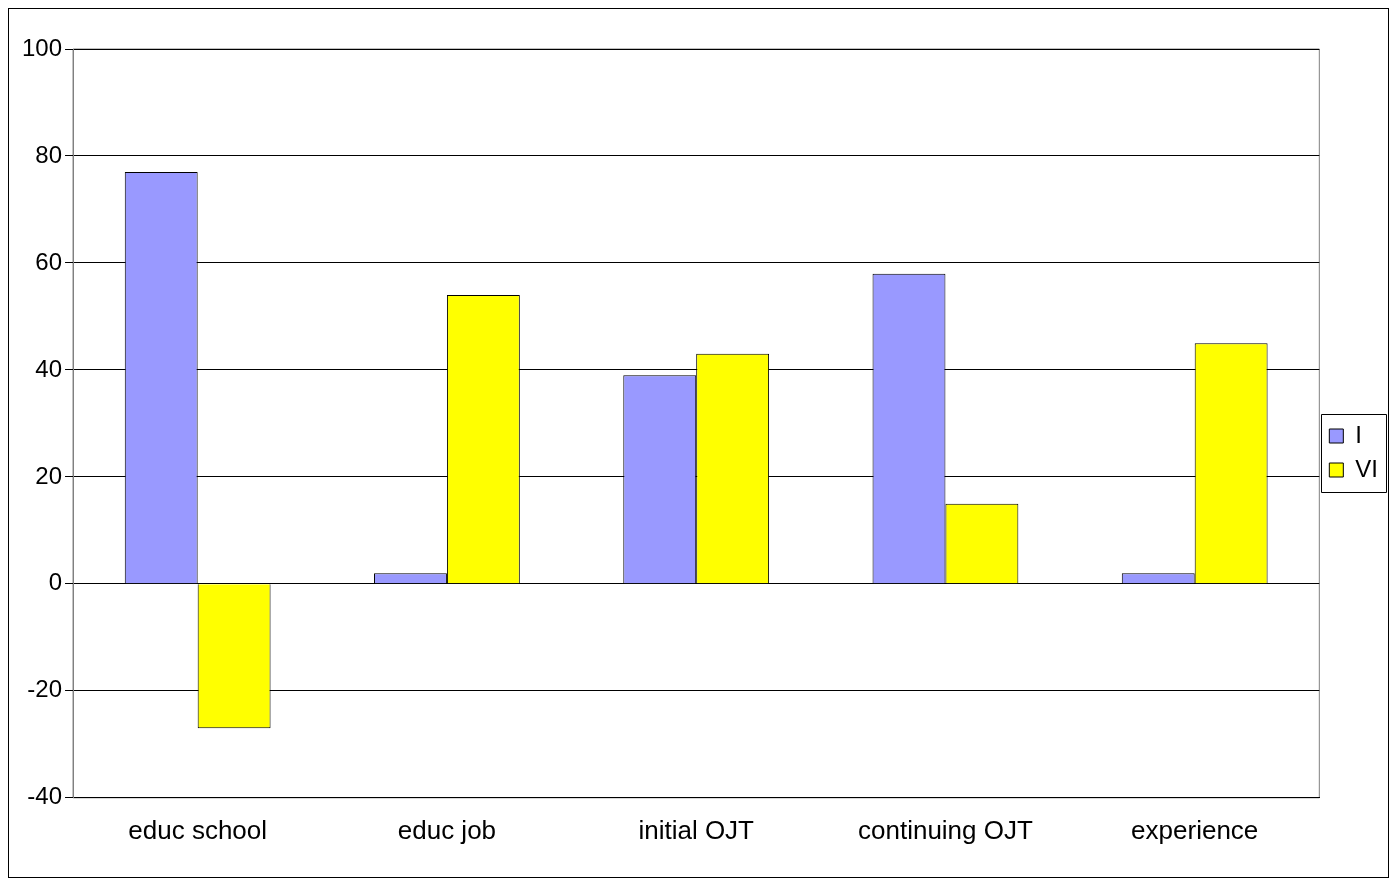  What do you see at coordinates (1358, 434) in the screenshot?
I see `legend-label: I` at bounding box center [1358, 434].